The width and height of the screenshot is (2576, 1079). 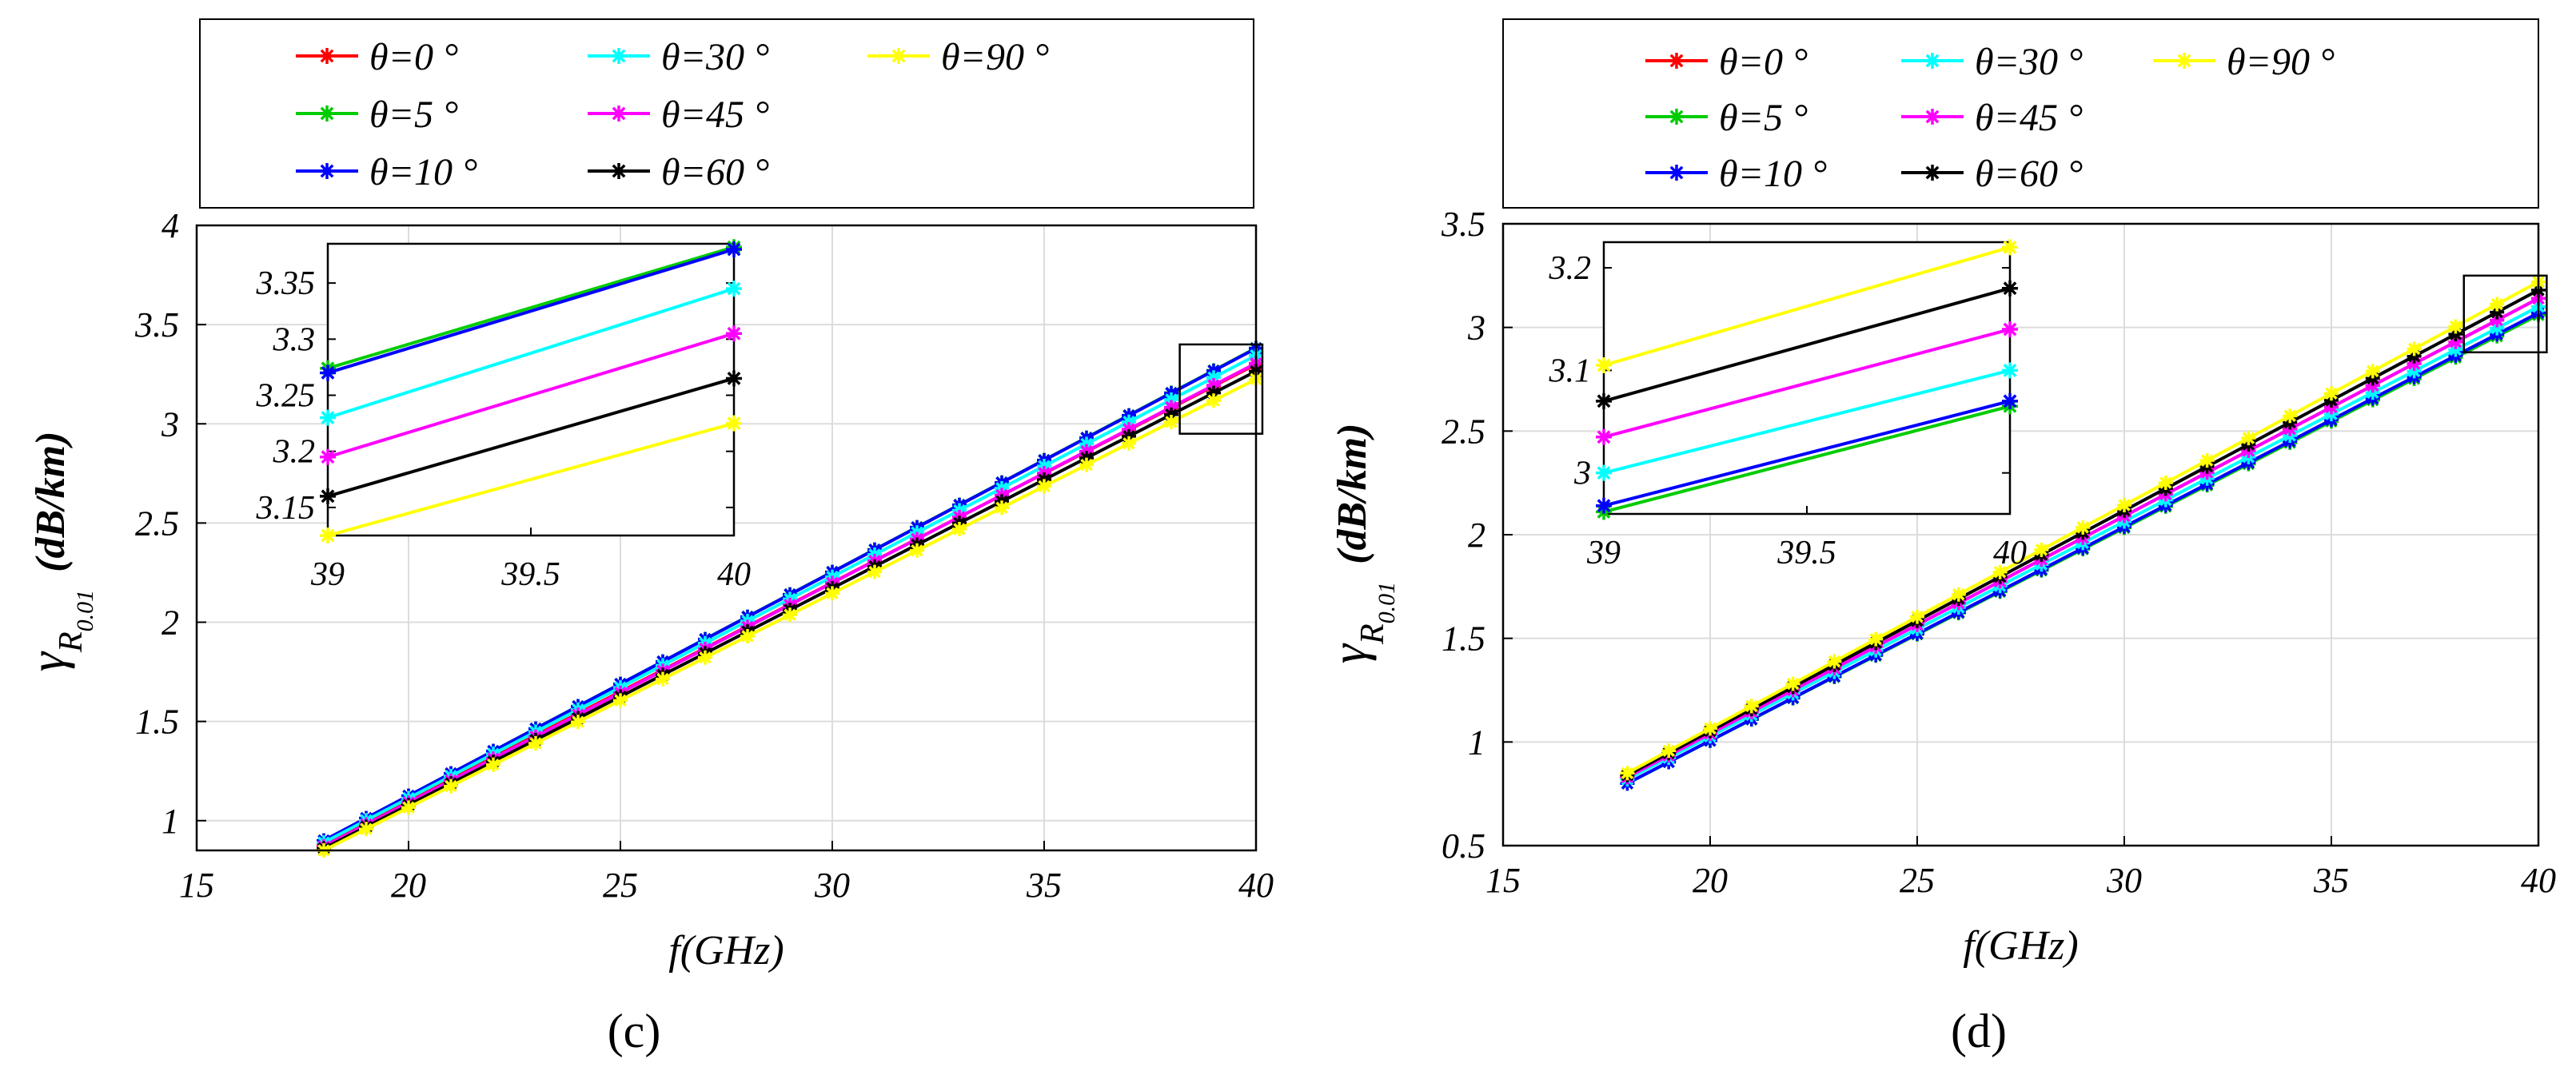 What do you see at coordinates (620, 885) in the screenshot?
I see `x-tick-label: 25` at bounding box center [620, 885].